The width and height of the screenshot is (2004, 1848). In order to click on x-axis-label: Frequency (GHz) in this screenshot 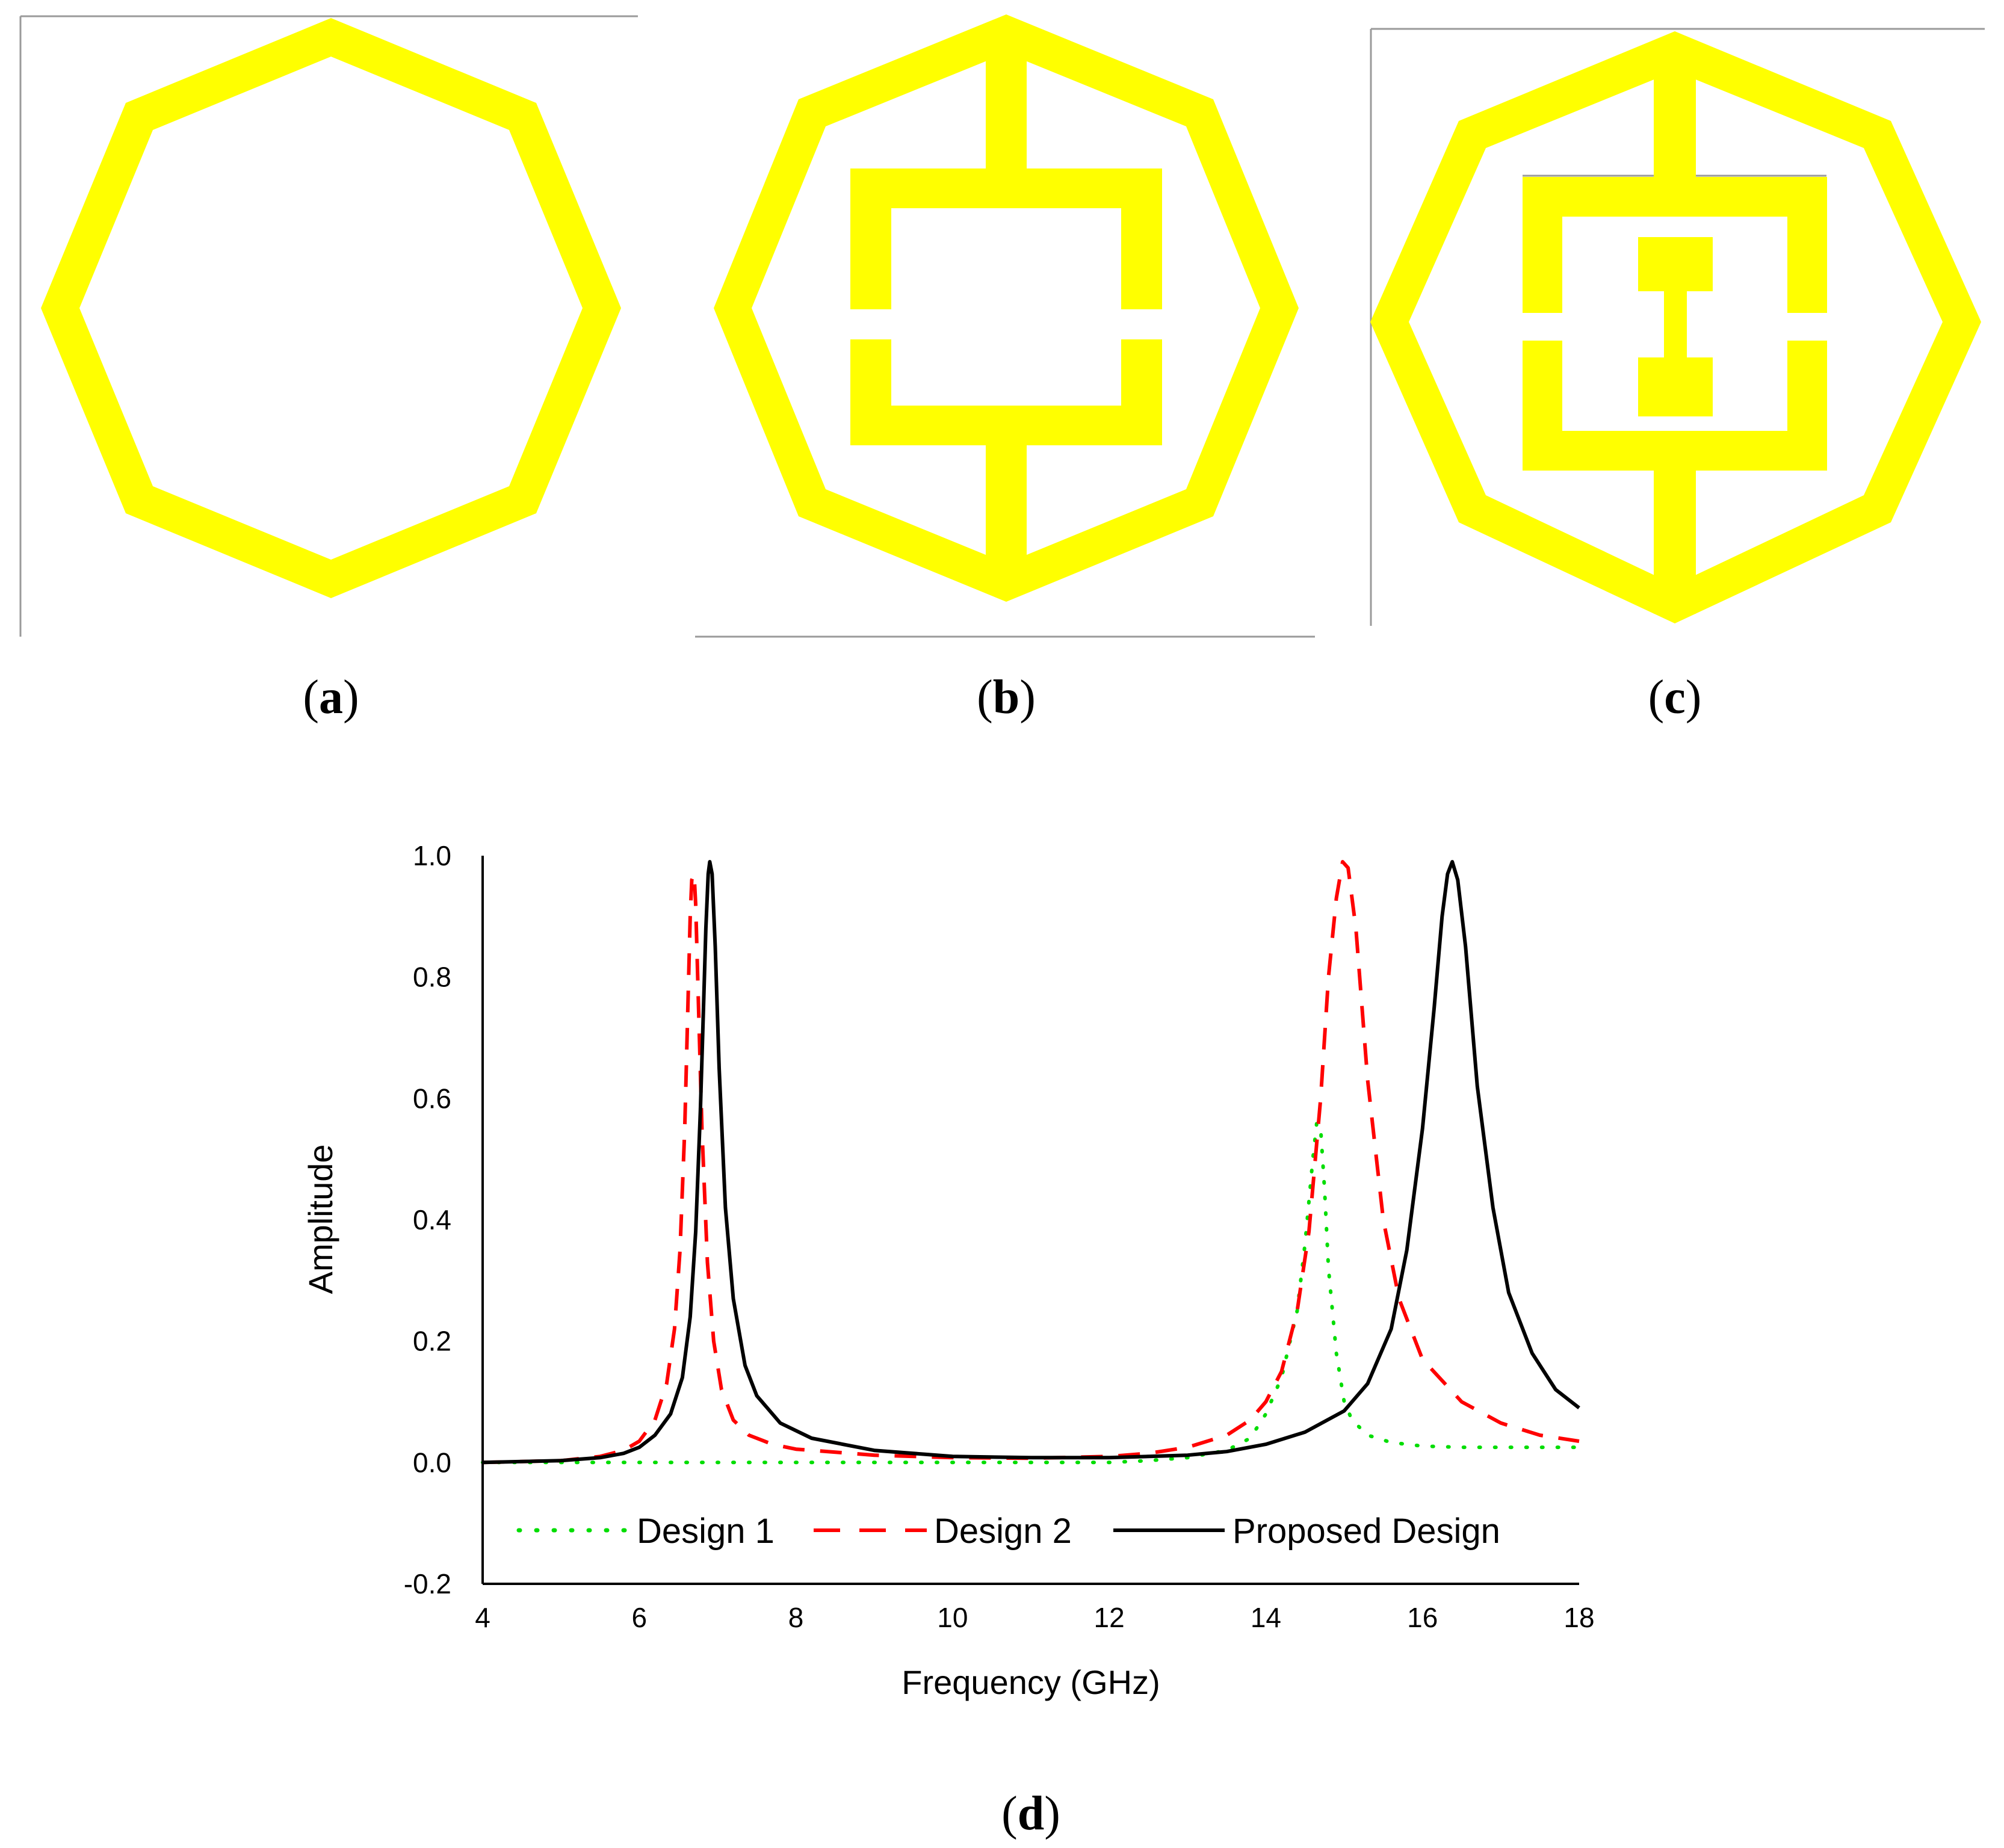, I will do `click(1030, 1682)`.